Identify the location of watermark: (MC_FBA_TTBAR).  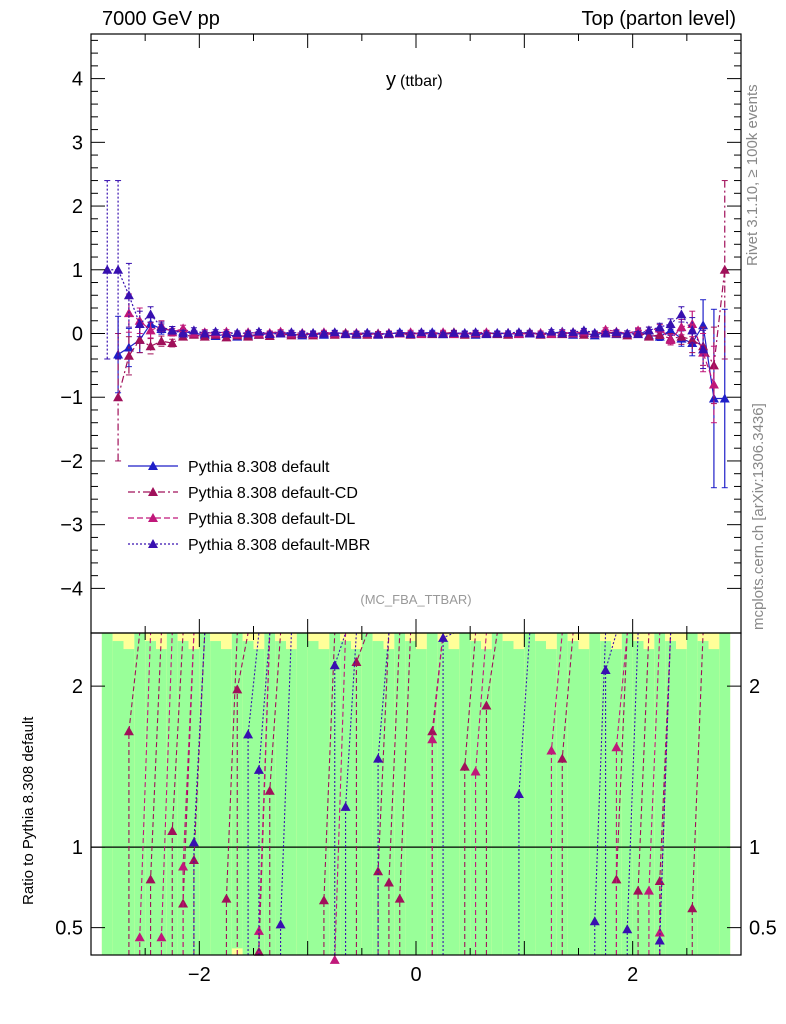
(415, 599).